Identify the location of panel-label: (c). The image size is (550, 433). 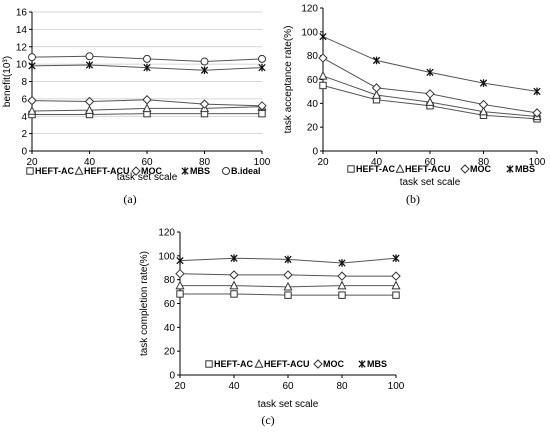
(267, 420).